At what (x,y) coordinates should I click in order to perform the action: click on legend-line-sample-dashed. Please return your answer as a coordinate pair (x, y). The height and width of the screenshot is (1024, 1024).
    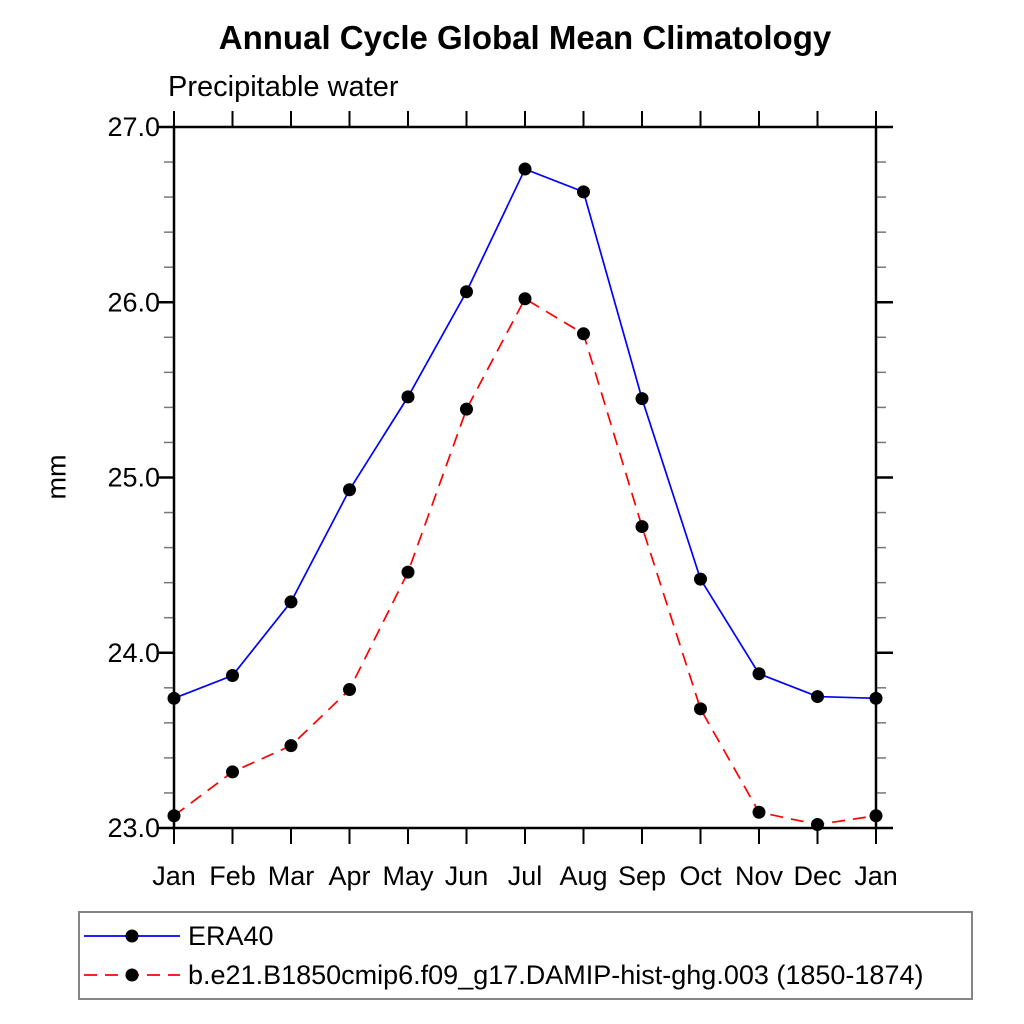
    Looking at the image, I should click on (132, 975).